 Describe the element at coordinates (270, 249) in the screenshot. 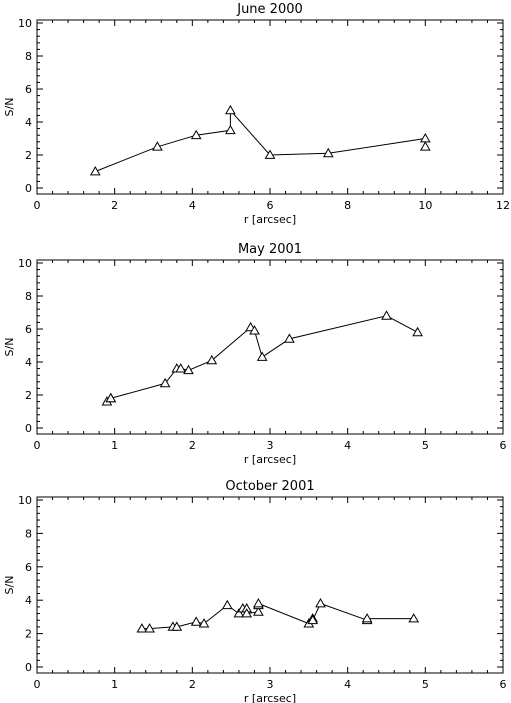

I see `chart-title: May 2001` at that location.